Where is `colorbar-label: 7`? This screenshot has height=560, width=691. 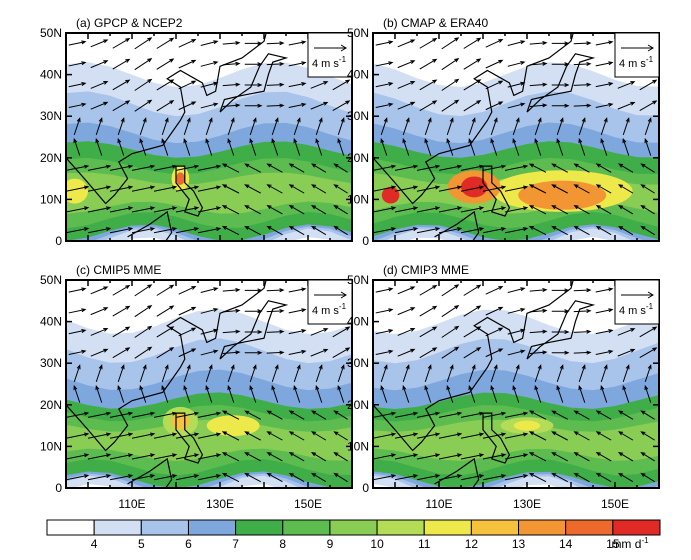
colorbar-label: 7 is located at coordinates (235, 544).